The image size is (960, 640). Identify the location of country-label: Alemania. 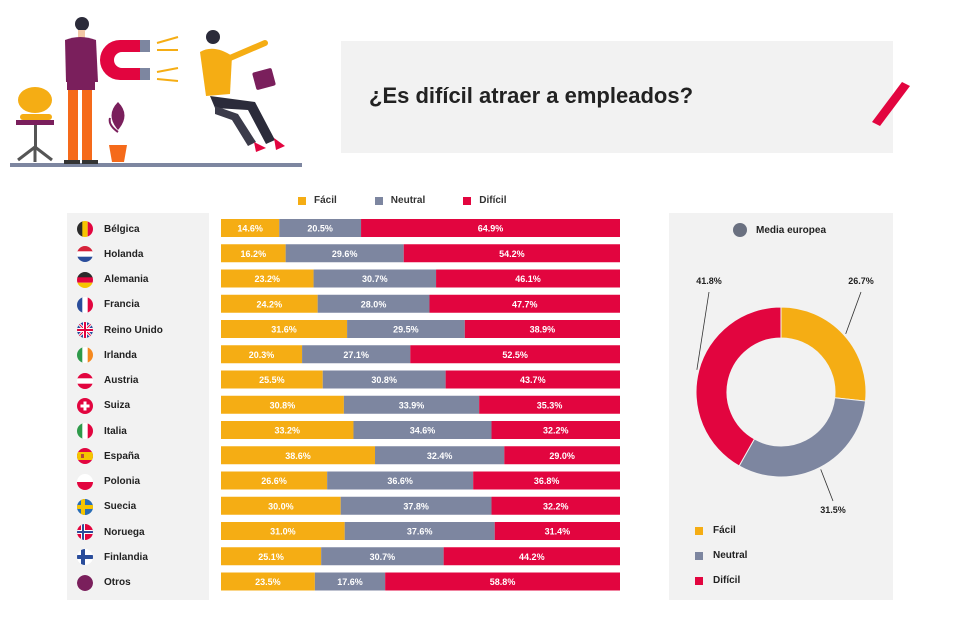
(126, 279).